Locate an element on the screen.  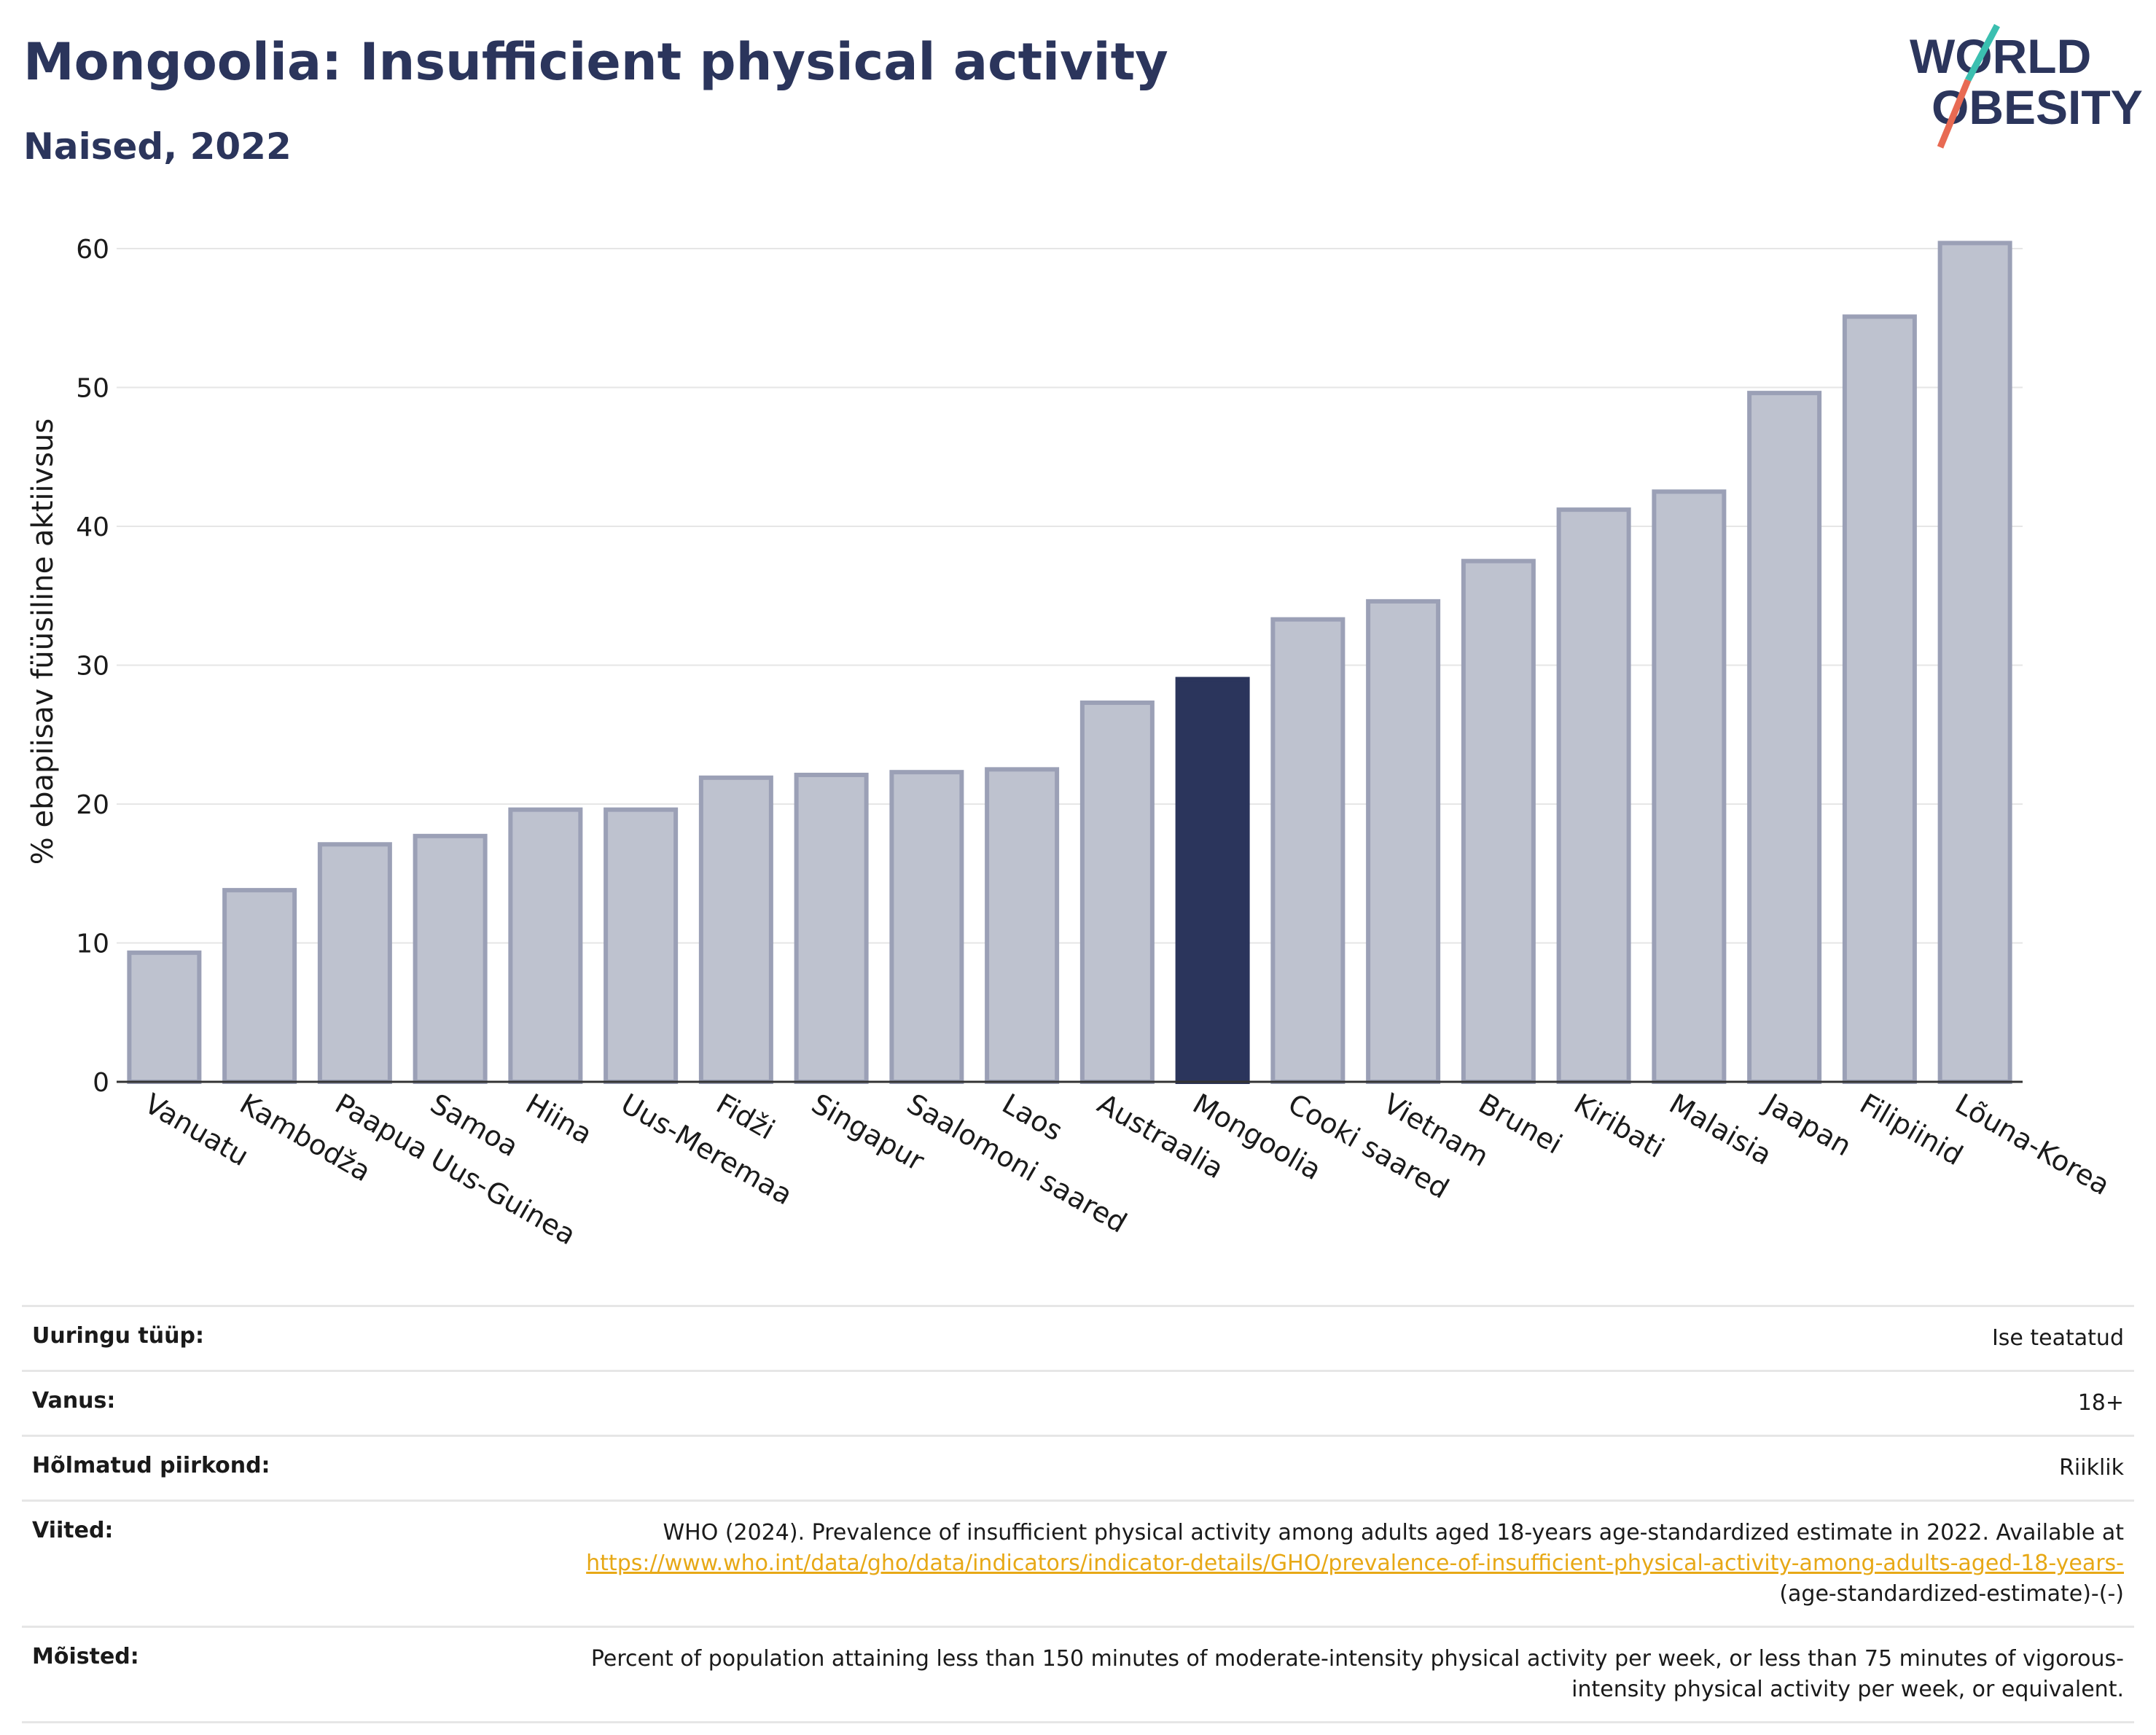
reference-suffix: (age-standardized-estimate)-(-) is located at coordinates (1952, 1594).